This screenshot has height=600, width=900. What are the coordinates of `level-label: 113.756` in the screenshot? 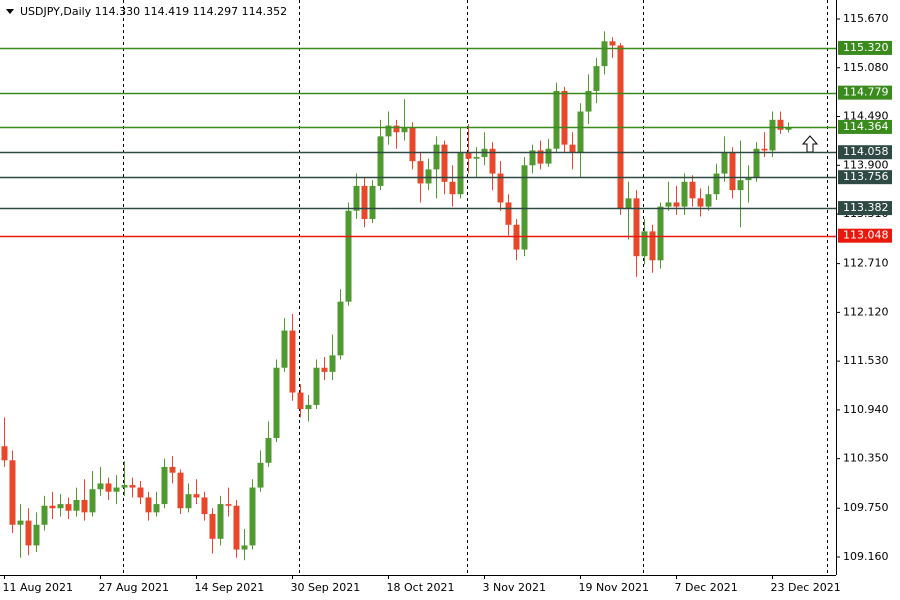 It's located at (866, 176).